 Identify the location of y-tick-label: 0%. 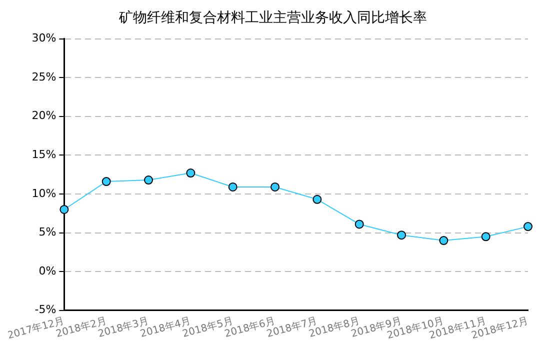
(47, 271).